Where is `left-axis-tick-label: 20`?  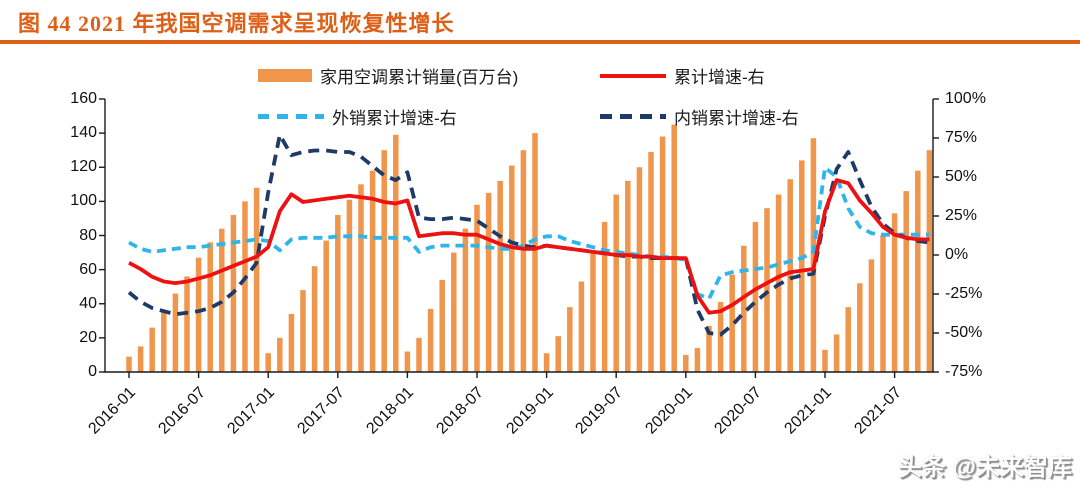 left-axis-tick-label: 20 is located at coordinates (88, 337).